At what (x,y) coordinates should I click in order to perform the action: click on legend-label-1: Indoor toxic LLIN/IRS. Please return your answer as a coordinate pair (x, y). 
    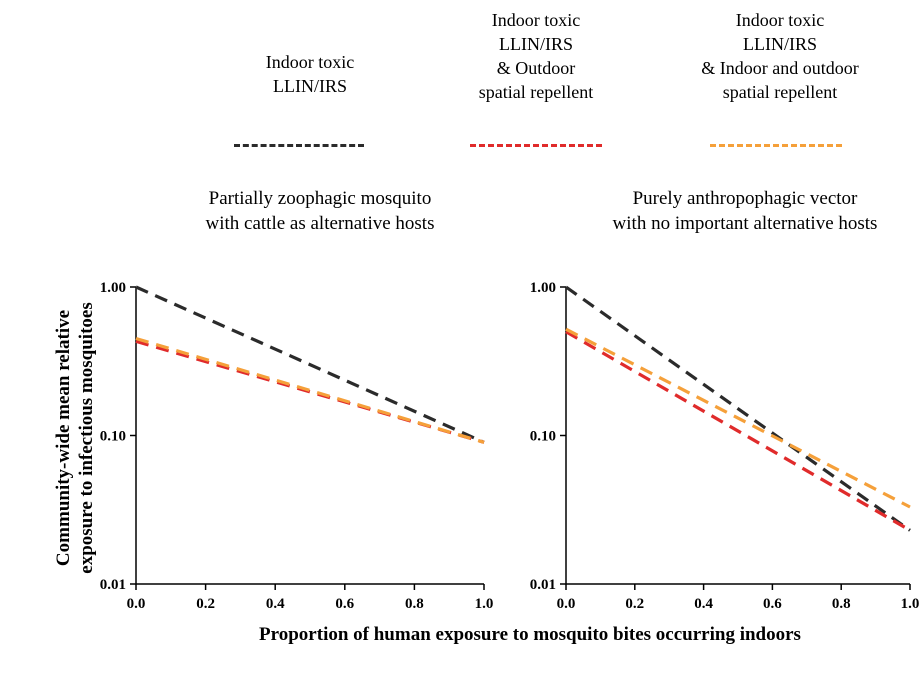
    Looking at the image, I should click on (310, 74).